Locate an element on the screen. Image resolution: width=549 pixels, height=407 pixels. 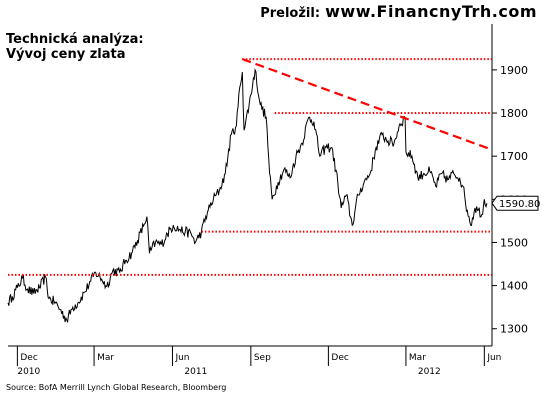
y-tick-label: 1500 is located at coordinates (514, 242).